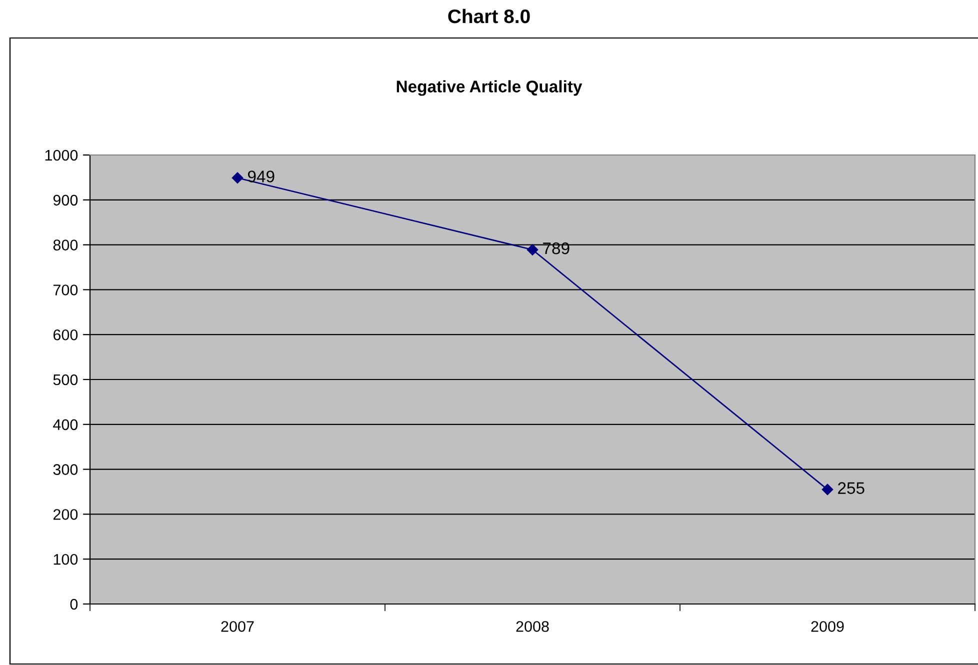 The width and height of the screenshot is (978, 665). Describe the element at coordinates (489, 88) in the screenshot. I see `chart-subtitle: Negative Article Quality` at that location.